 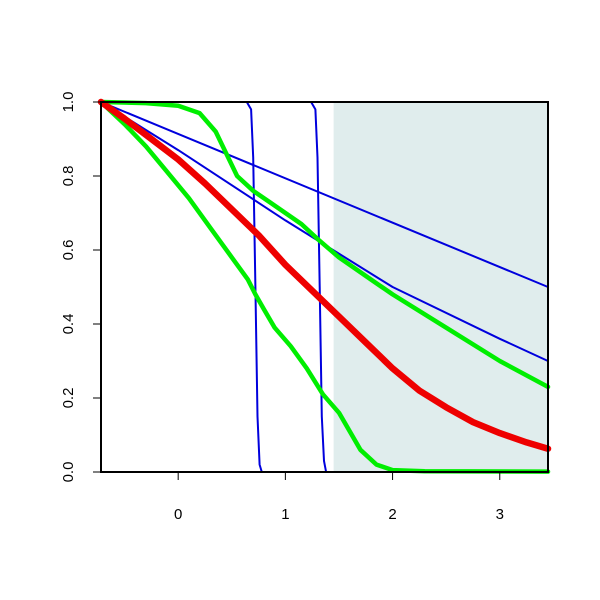 I want to click on x-tick-label: 1, so click(x=285, y=514).